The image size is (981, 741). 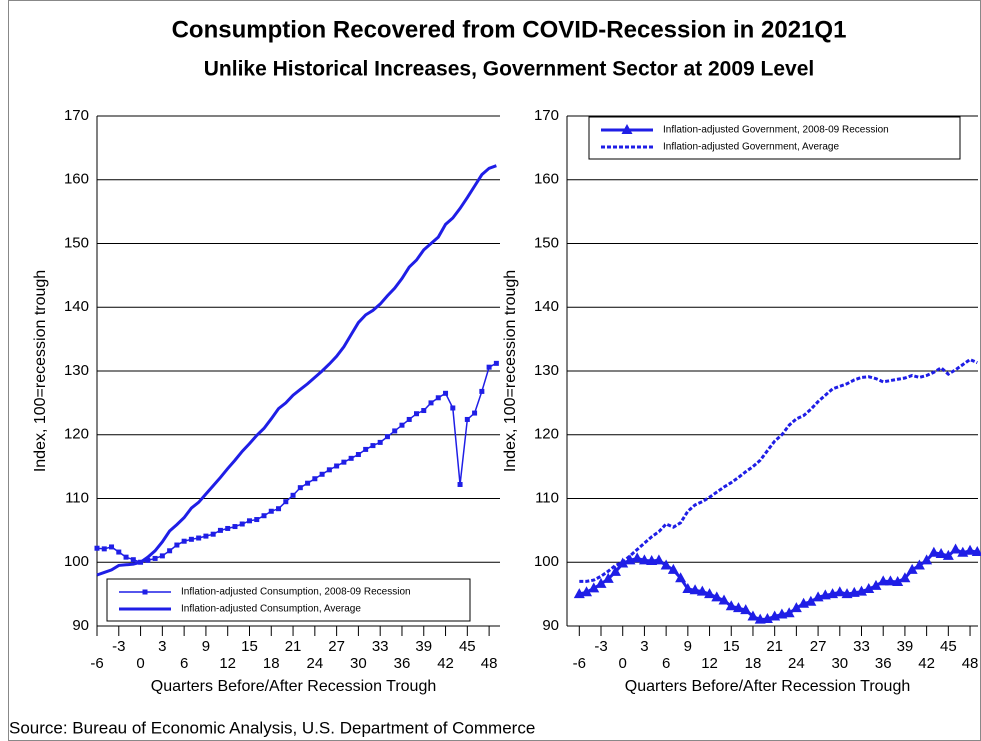 I want to click on y-tick-label: 140, so click(x=76, y=306).